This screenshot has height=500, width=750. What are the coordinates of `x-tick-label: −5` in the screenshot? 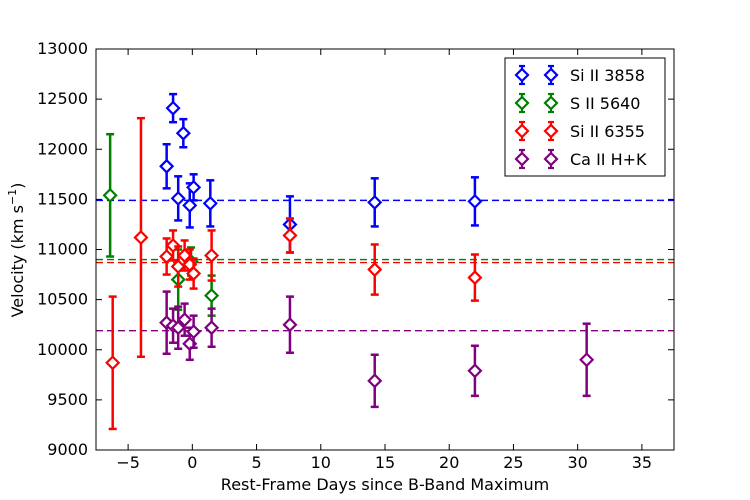 It's located at (128, 462).